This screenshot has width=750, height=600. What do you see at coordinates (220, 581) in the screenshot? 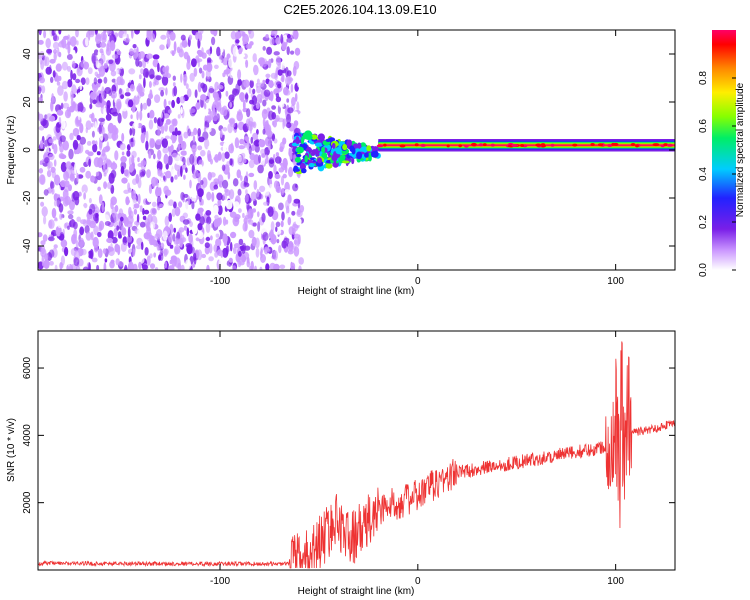
I see `x-tick-label: -100` at bounding box center [220, 581].